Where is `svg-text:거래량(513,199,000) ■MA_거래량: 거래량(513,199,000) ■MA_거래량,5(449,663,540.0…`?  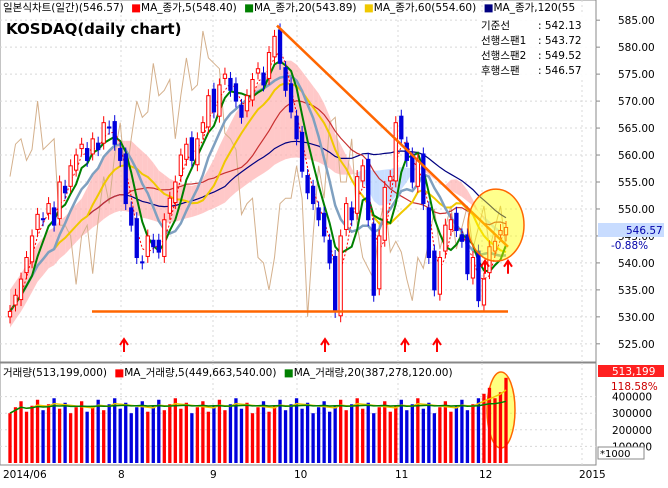
svg-text:거래량(513,199,000) ■MA_거래량: 거래량(513,199,000) ■MA_거래량,5(449,663,540.0… is located at coordinates (228, 373).